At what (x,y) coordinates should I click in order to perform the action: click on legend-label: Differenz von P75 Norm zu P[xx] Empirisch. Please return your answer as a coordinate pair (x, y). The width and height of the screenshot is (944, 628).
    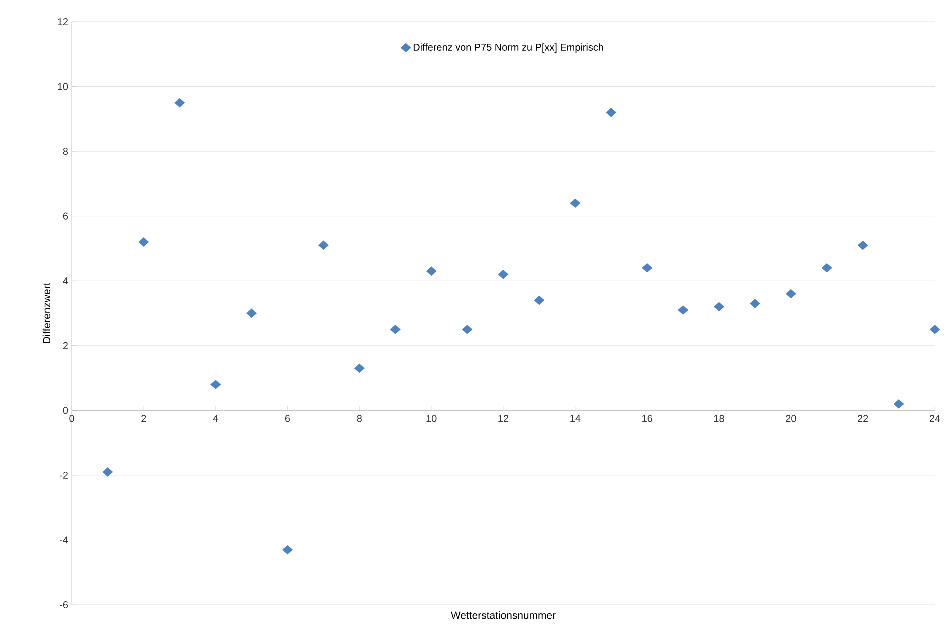
    Looking at the image, I should click on (509, 48).